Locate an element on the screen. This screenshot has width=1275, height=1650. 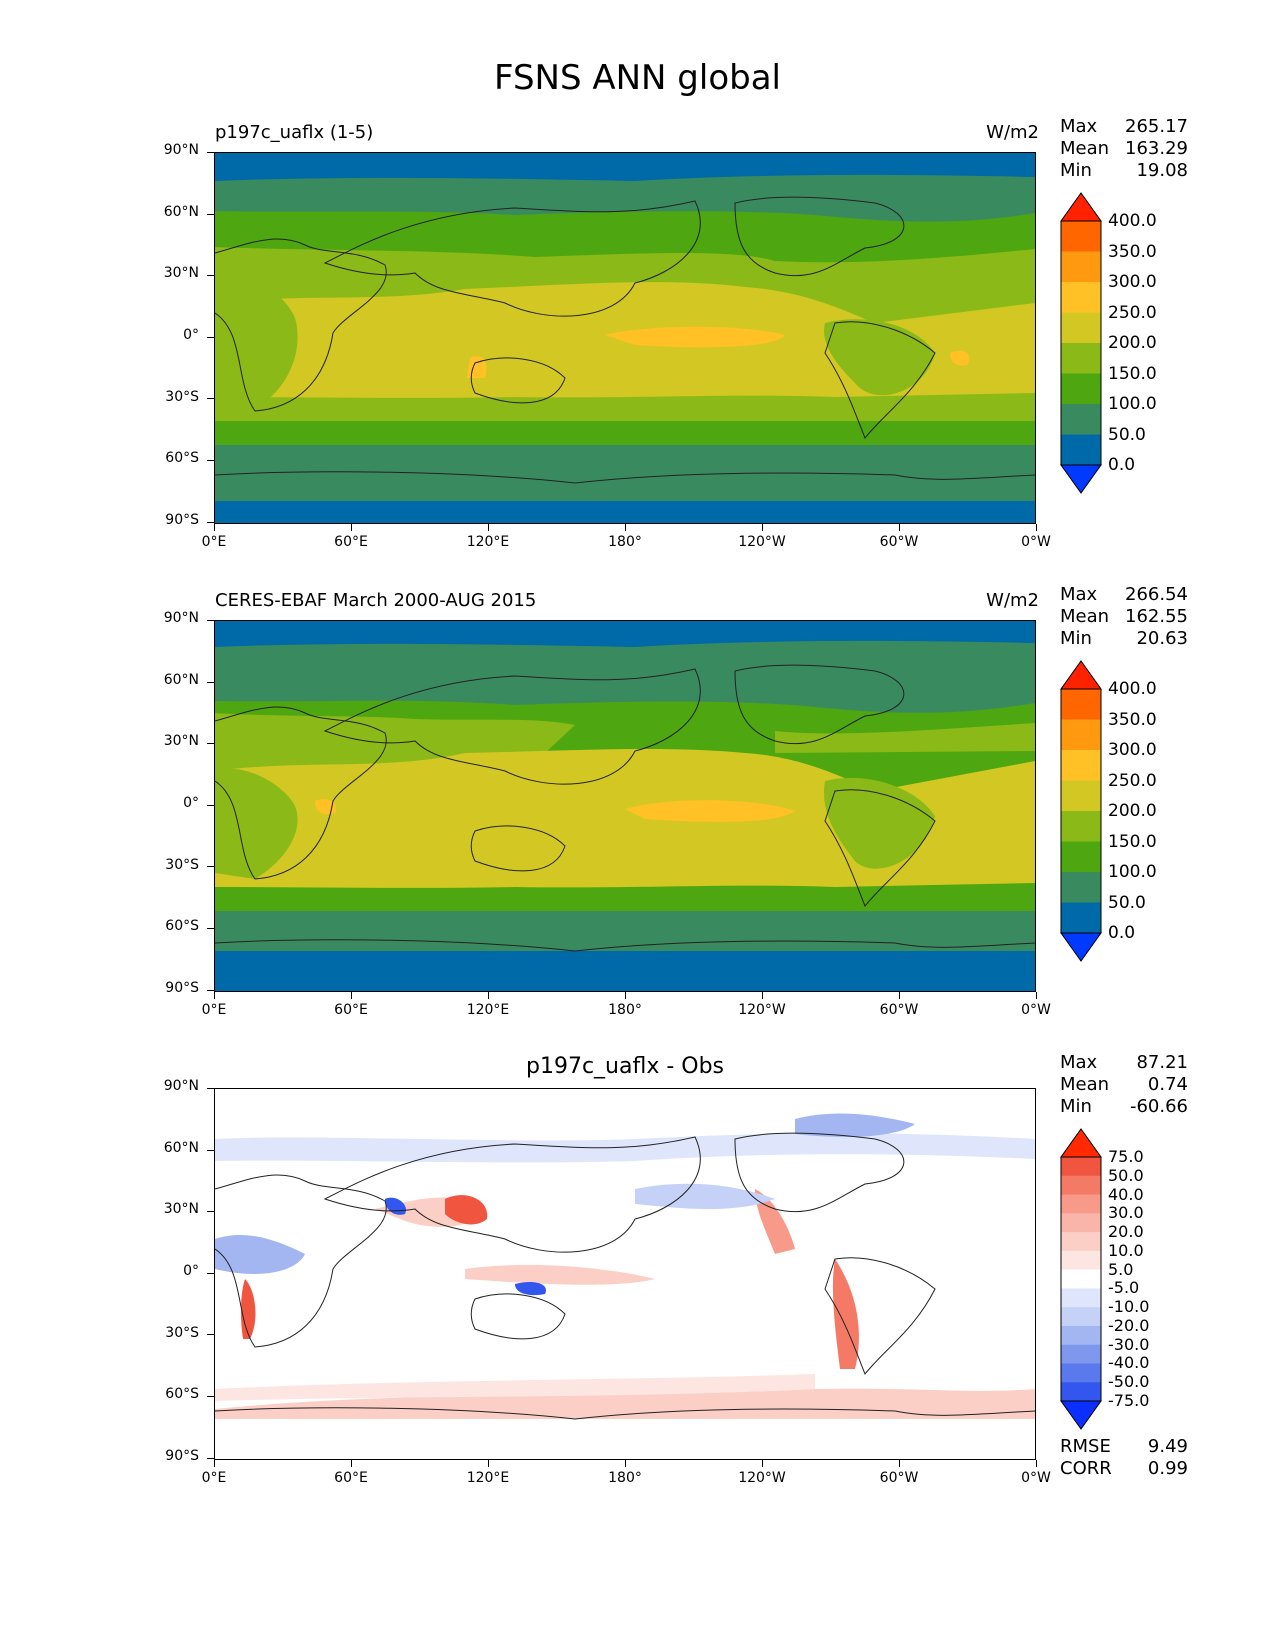
colorbar-outline is located at coordinates (1081, 343).